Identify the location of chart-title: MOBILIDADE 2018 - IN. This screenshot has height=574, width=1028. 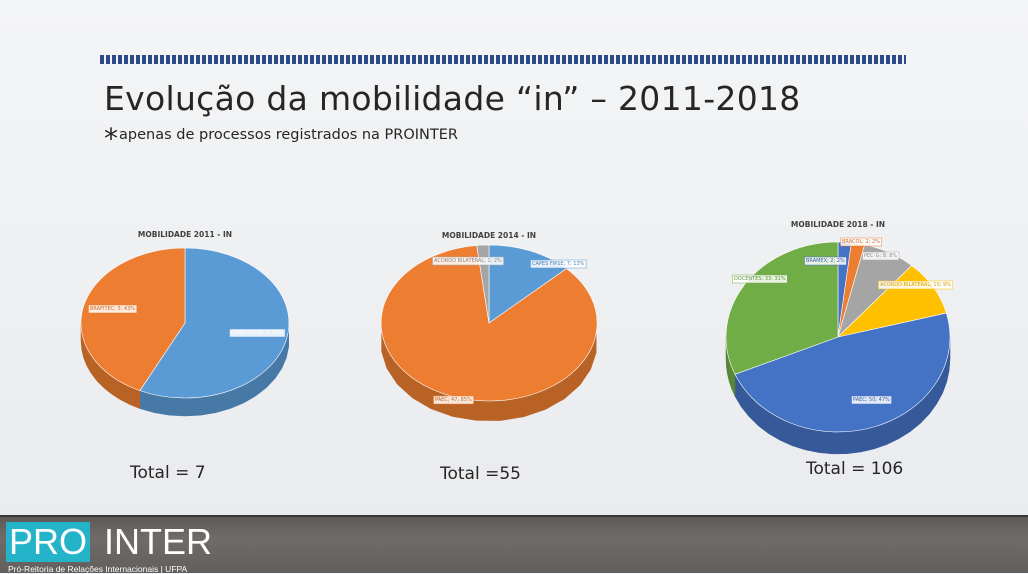
(838, 224).